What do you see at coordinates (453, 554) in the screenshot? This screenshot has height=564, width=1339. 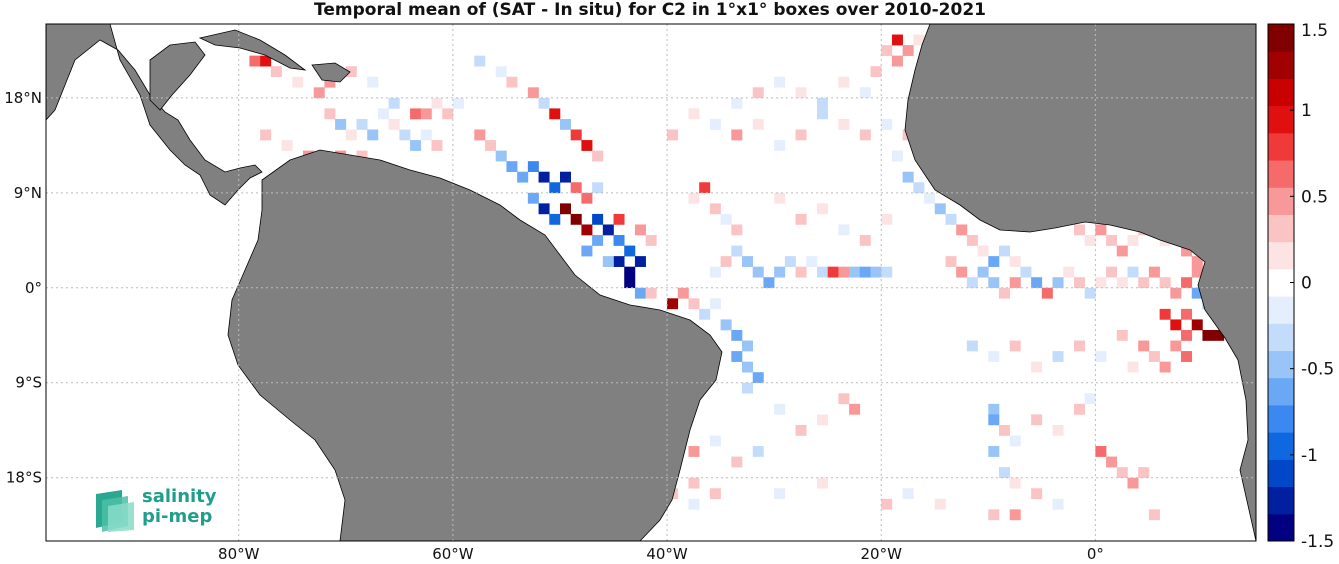 I see `lon-tick-label: 60°W` at bounding box center [453, 554].